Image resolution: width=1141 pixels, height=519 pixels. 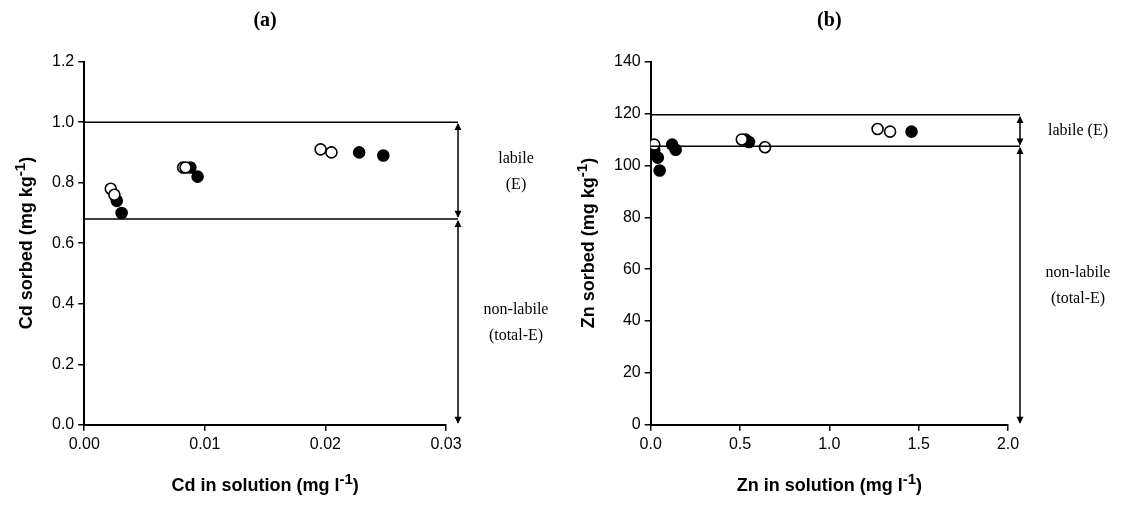 I want to click on y-tick-label: 60, so click(x=631, y=268).